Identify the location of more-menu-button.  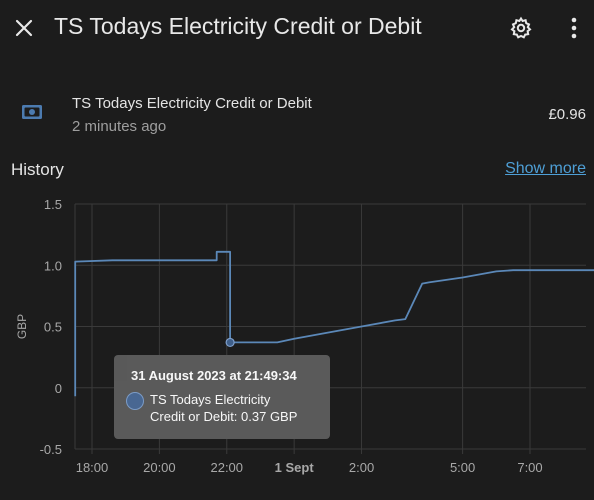
(574, 28).